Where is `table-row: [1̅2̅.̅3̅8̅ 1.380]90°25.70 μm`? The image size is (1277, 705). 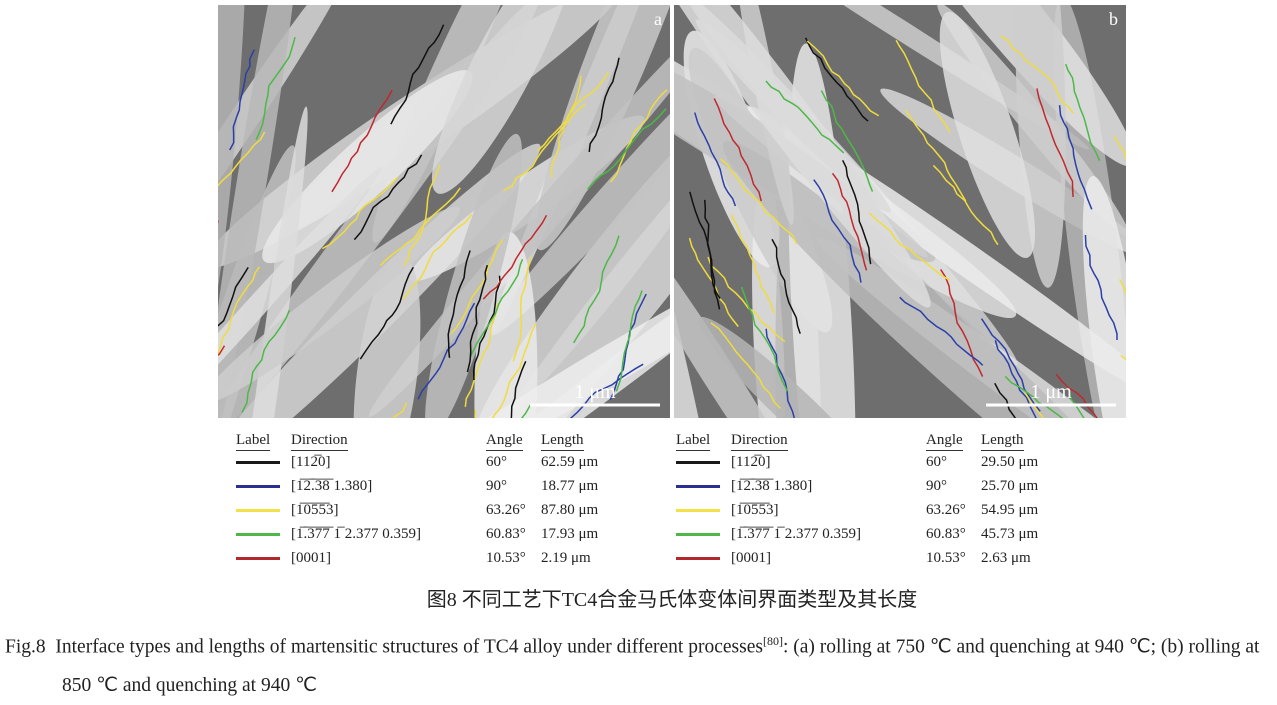
table-row: [1̅2̅.̅3̅8̅ 1.380]90°25.70 μm is located at coordinates (896, 486).